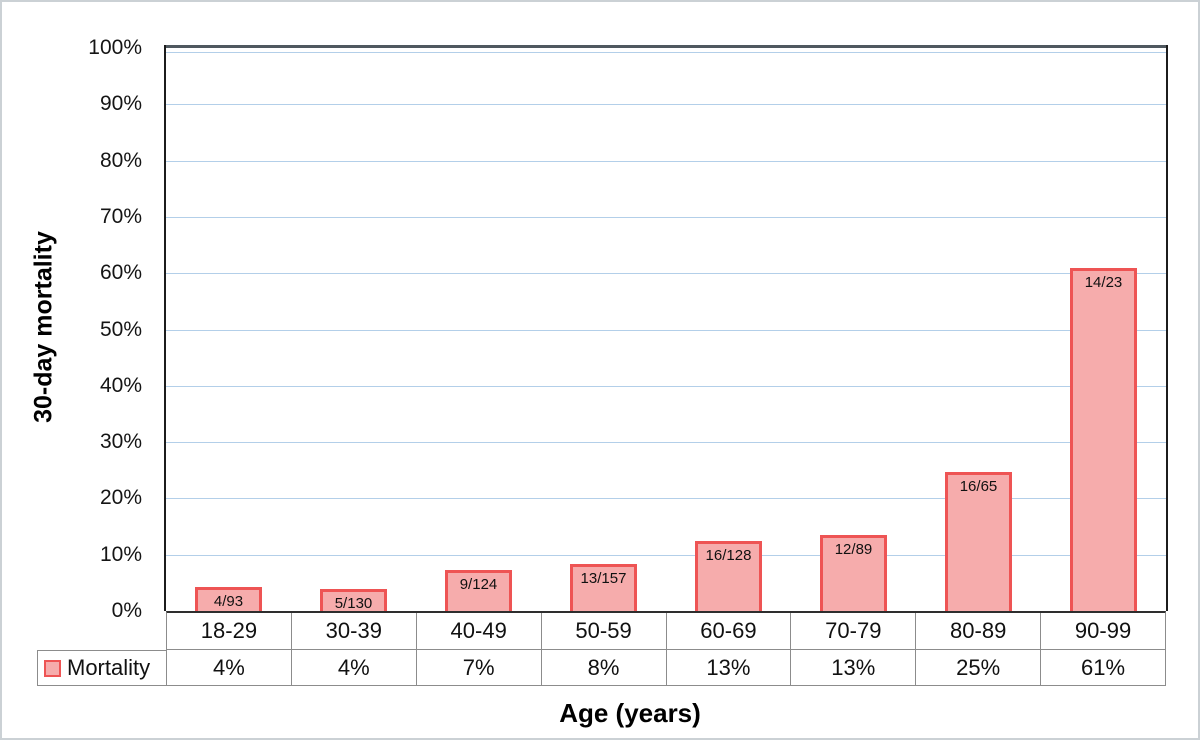  Describe the element at coordinates (120, 497) in the screenshot. I see `y-tick-label: 20%` at that location.